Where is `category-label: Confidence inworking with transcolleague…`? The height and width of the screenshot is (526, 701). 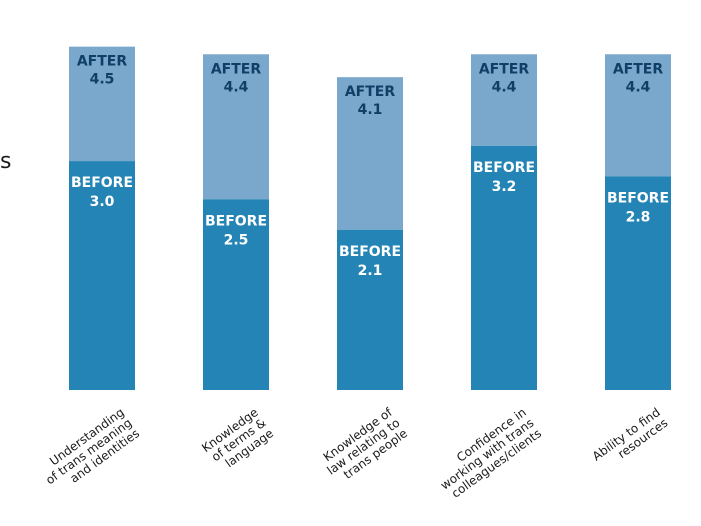 category-label: Confidence inworking with transcolleague… is located at coordinates (487, 454).